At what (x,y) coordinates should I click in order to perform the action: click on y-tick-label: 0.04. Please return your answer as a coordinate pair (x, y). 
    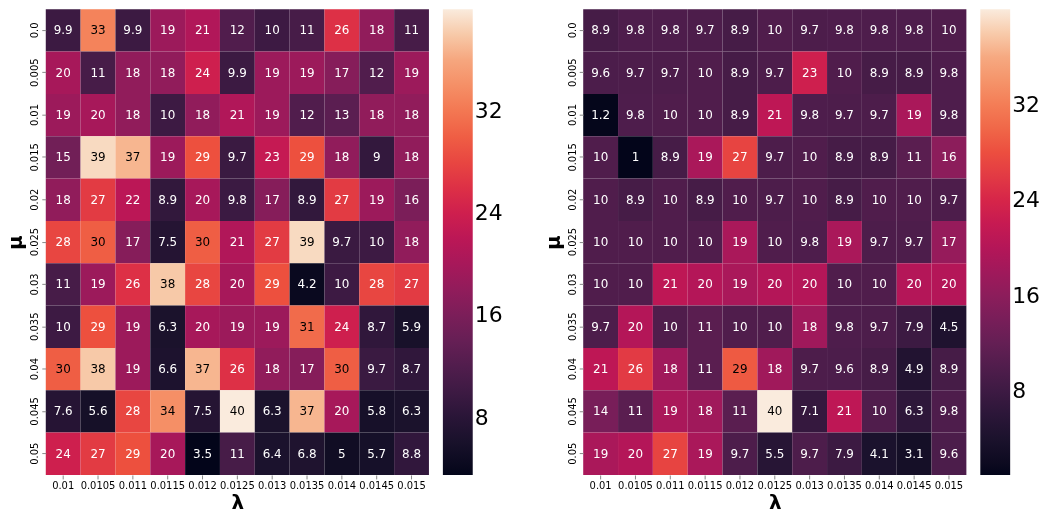
    Looking at the image, I should click on (35, 369).